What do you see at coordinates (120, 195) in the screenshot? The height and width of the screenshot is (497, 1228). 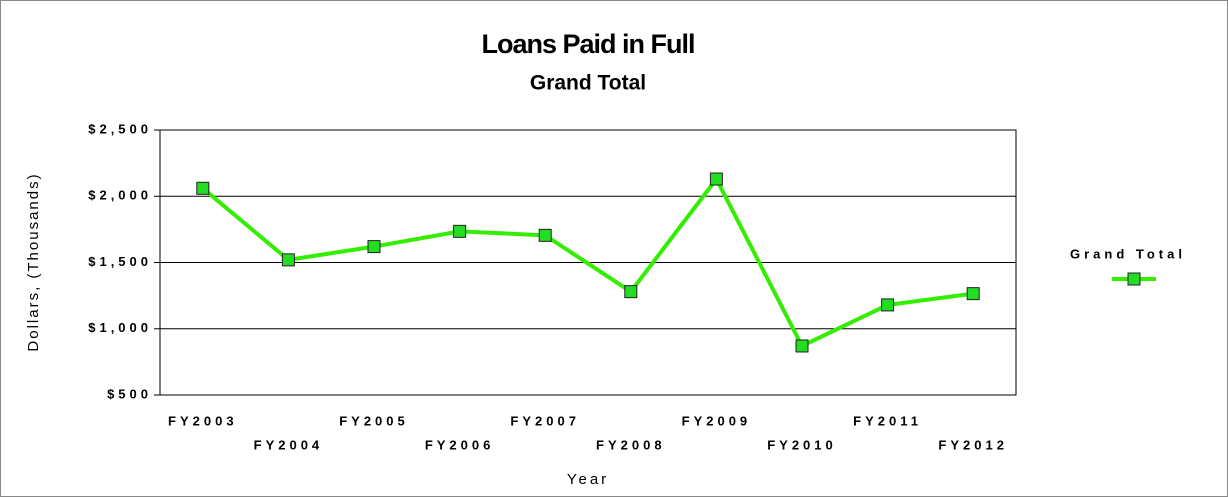 I see `y-tick-label: $2,000` at bounding box center [120, 195].